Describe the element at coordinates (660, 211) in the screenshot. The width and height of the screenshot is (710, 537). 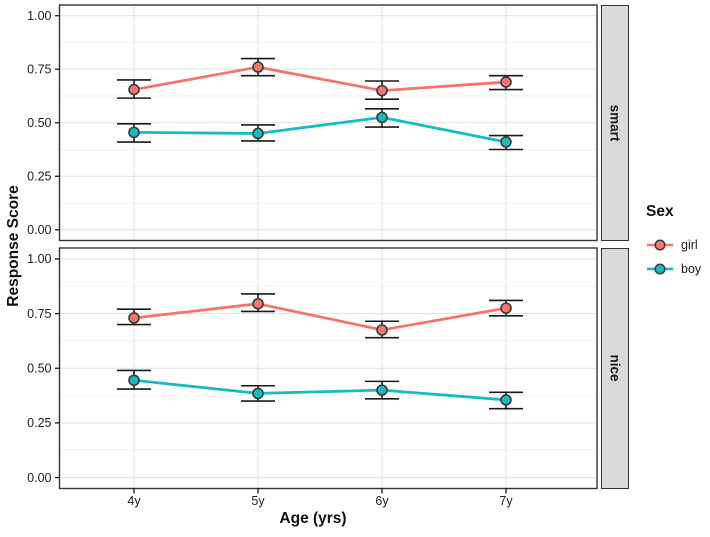
I see `legend-title: Sex` at that location.